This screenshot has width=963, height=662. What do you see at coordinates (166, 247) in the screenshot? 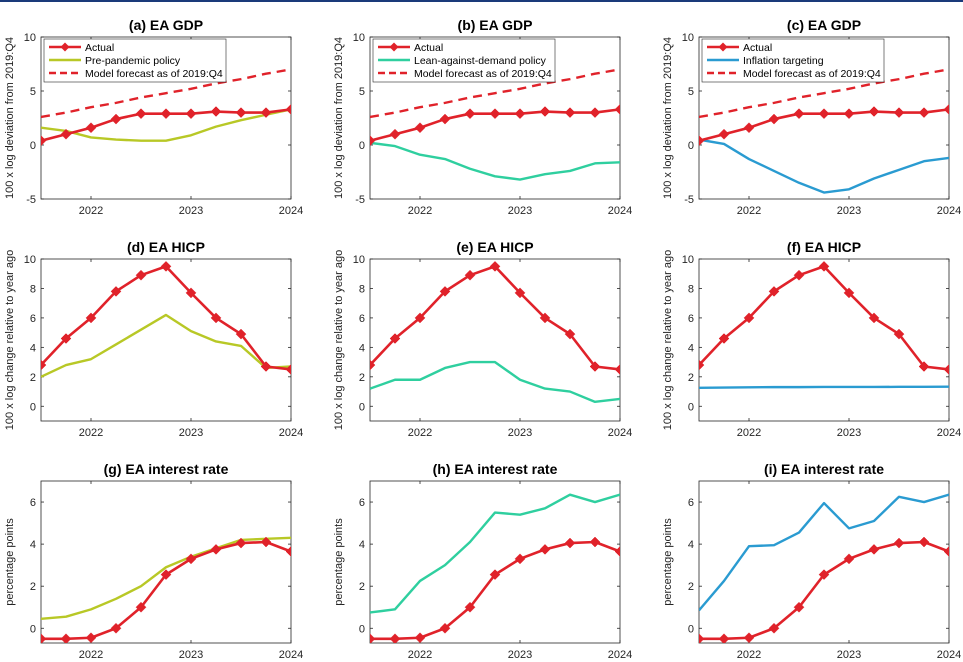
I see `panel-title: (d) EA HICP` at bounding box center [166, 247].